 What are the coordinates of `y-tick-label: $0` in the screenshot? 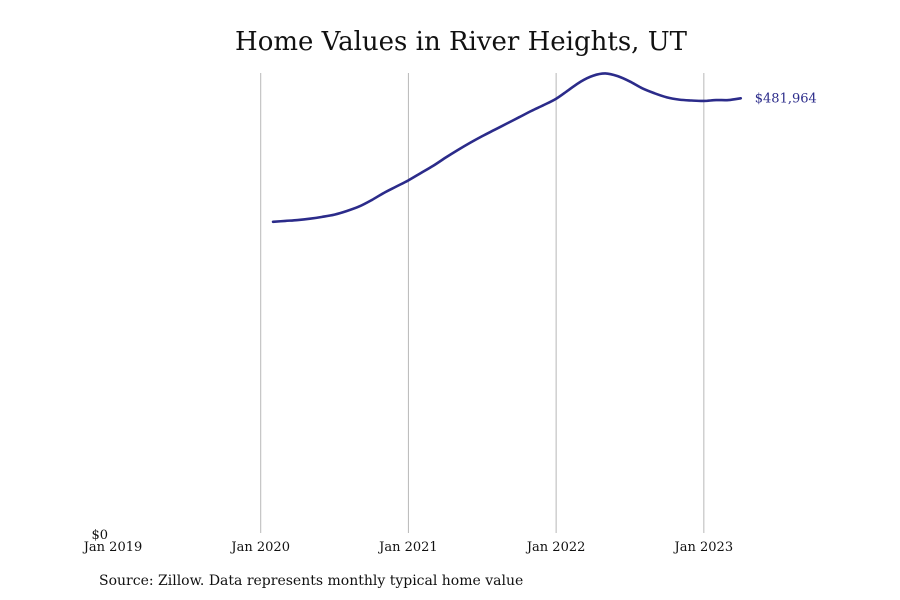 It's located at (99, 535).